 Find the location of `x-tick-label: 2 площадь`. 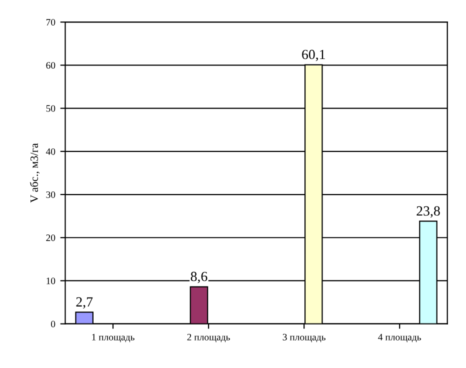

x-tick-label: 2 площадь is located at coordinates (208, 338).